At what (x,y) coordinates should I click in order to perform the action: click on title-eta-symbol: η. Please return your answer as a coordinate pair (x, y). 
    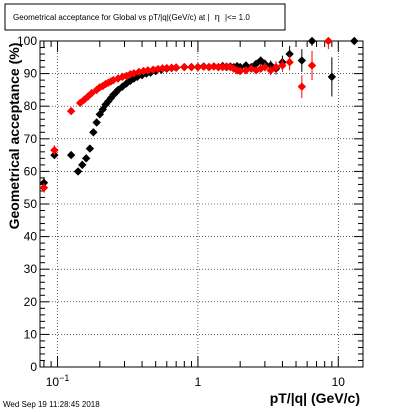
    Looking at the image, I should click on (217, 17).